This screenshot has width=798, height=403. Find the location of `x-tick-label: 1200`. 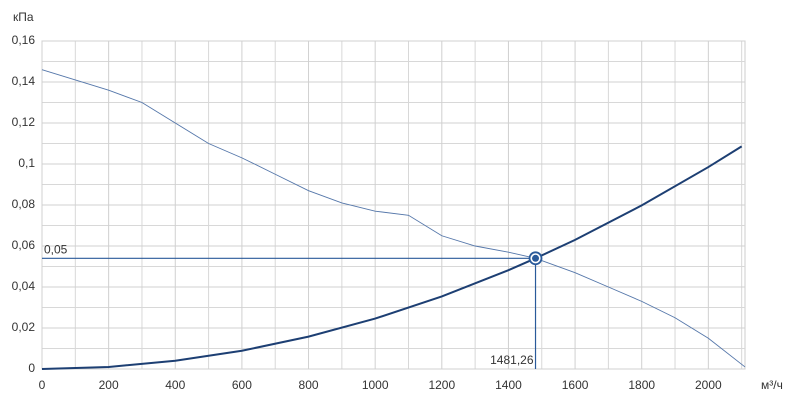

x-tick-label: 1200 is located at coordinates (441, 385).